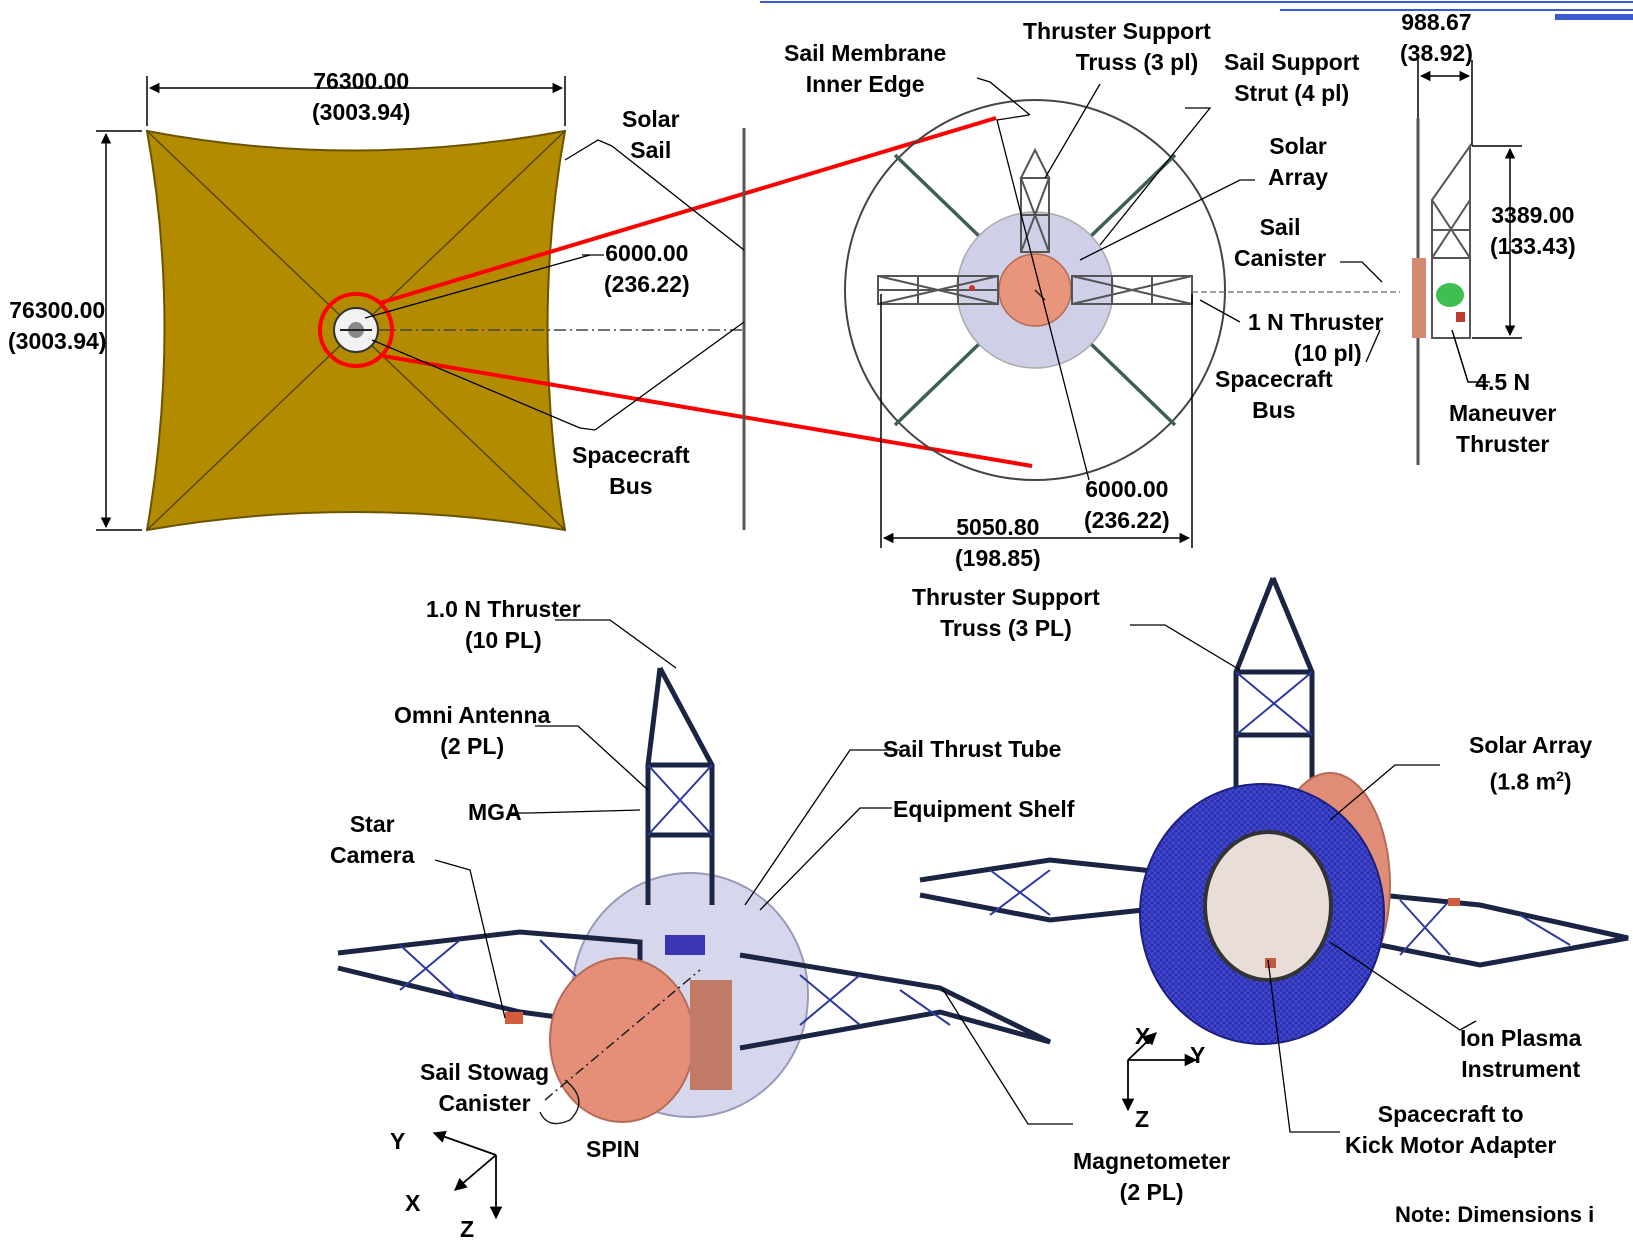 Image resolution: width=1633 pixels, height=1245 pixels. I want to click on dimensions-note: Note: Dimensions i, so click(1495, 1214).